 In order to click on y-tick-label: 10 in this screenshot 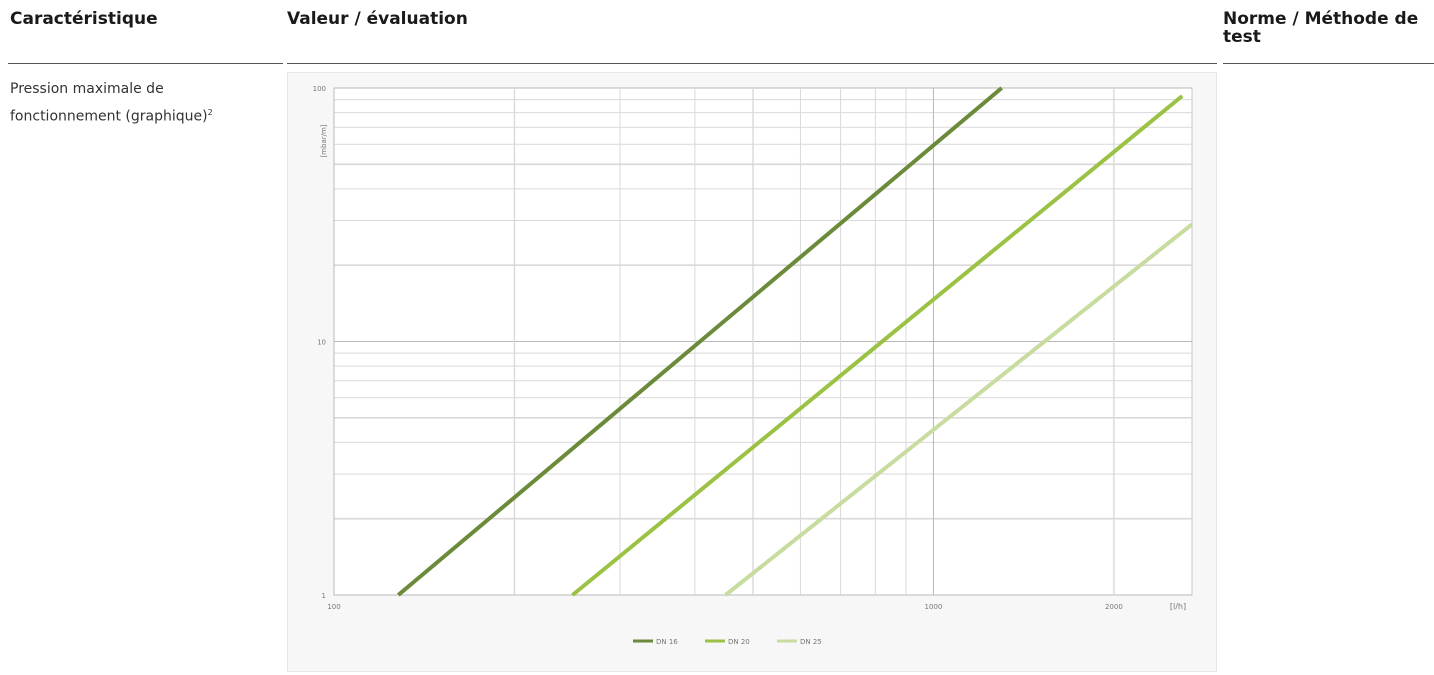, I will do `click(321, 343)`.